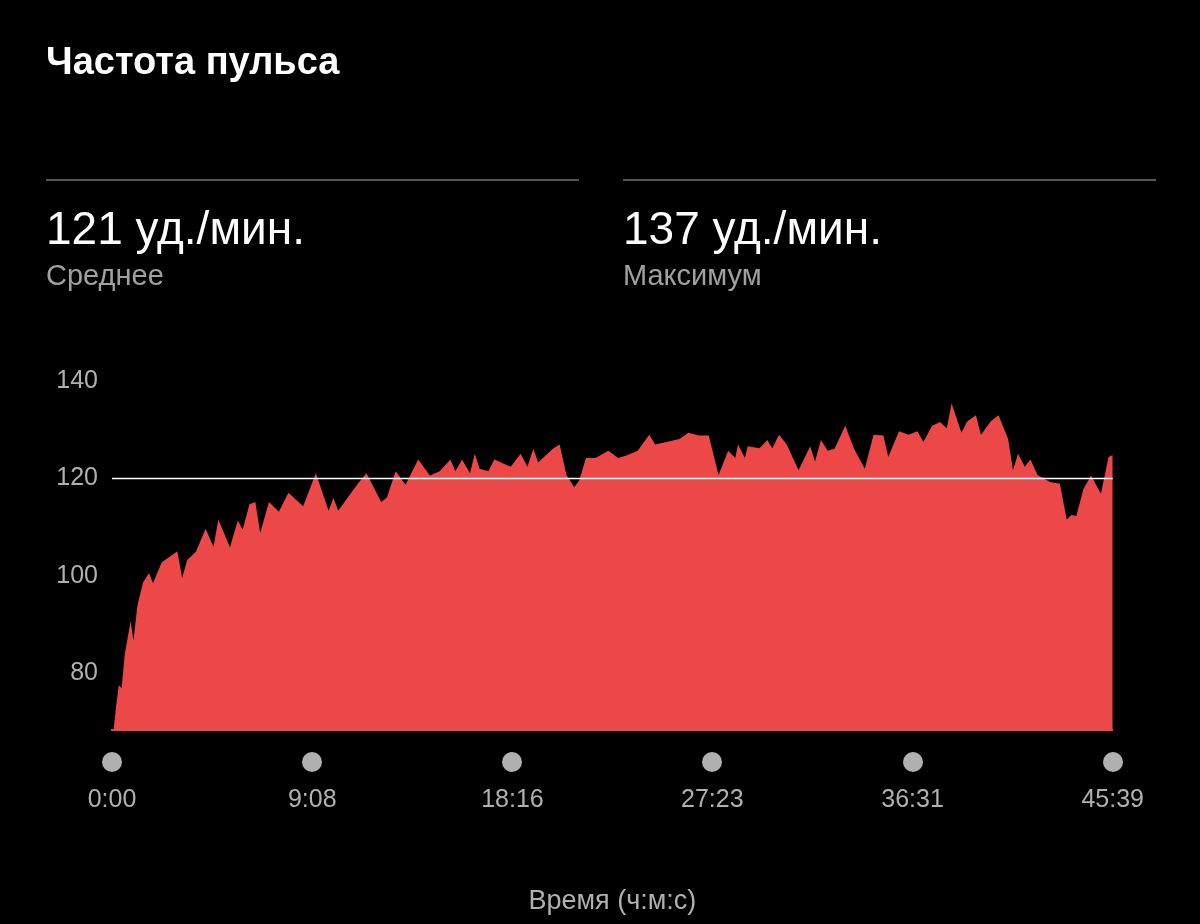 The height and width of the screenshot is (924, 1200). I want to click on x-tick-label: 18:16, so click(512, 798).